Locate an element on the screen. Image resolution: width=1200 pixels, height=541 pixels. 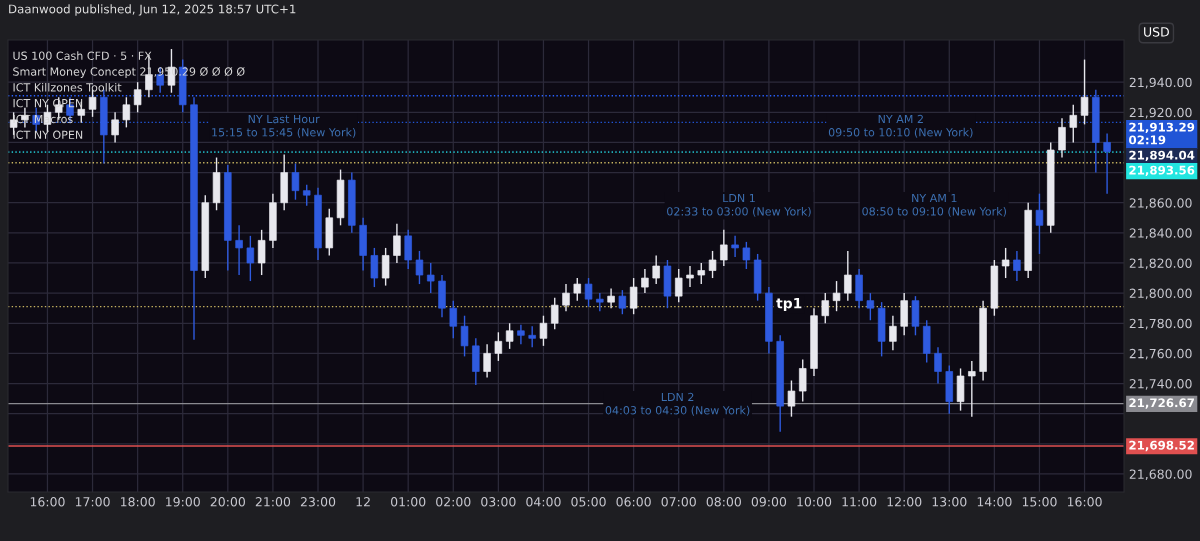
x-tick-label: 12 is located at coordinates (363, 502).